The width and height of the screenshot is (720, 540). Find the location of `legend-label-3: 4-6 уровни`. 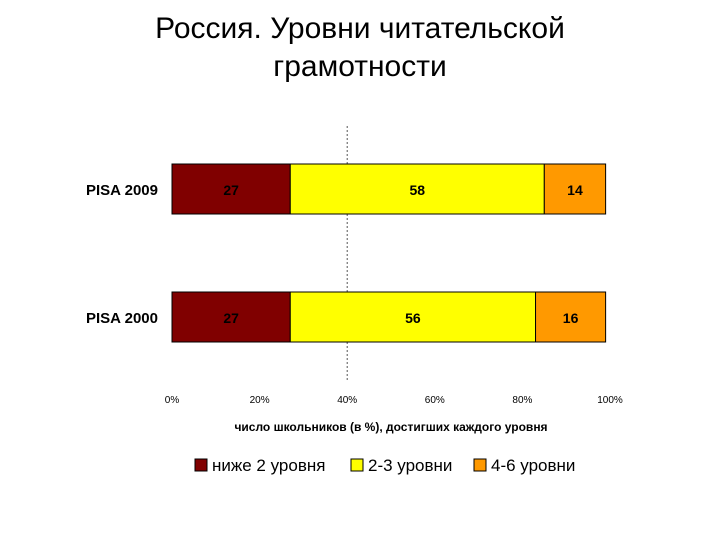

legend-label-3: 4-6 уровни is located at coordinates (533, 465).